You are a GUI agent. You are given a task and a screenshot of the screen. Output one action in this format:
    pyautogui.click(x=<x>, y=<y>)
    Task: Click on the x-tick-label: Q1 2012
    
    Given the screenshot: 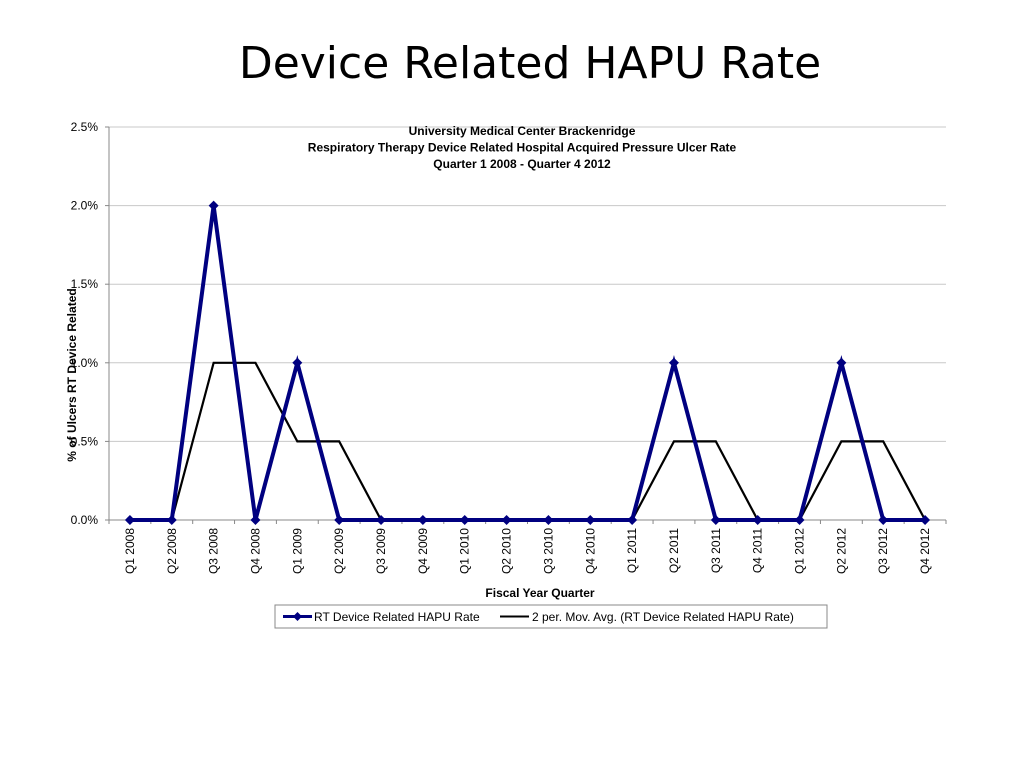 What is the action you would take?
    pyautogui.click(x=800, y=551)
    